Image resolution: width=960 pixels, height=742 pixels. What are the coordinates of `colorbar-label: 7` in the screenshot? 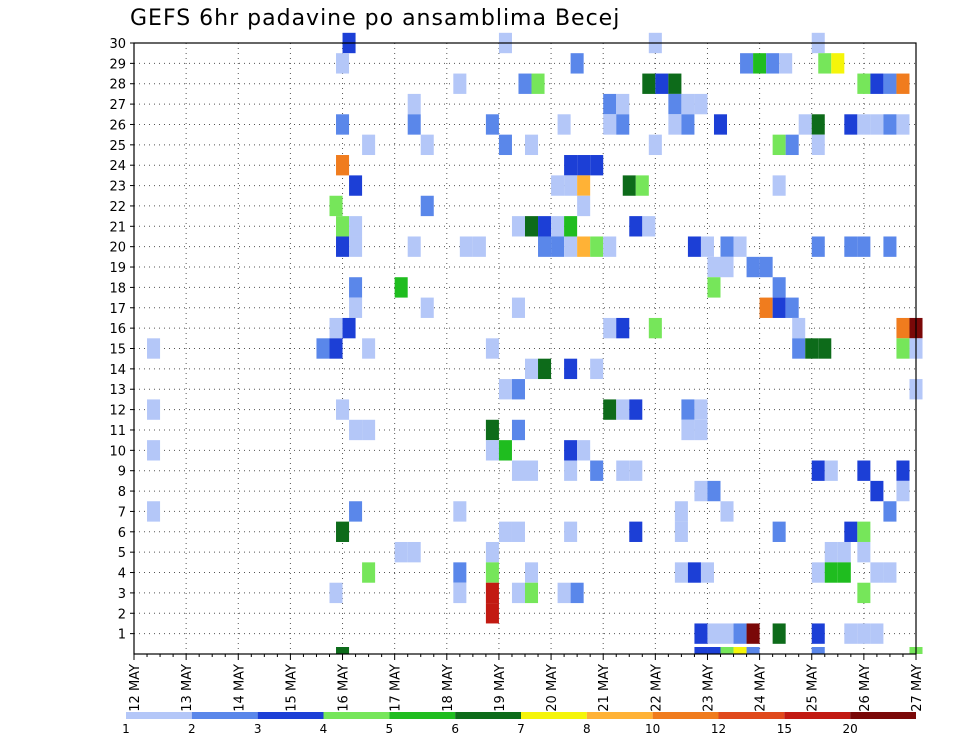 It's located at (521, 729).